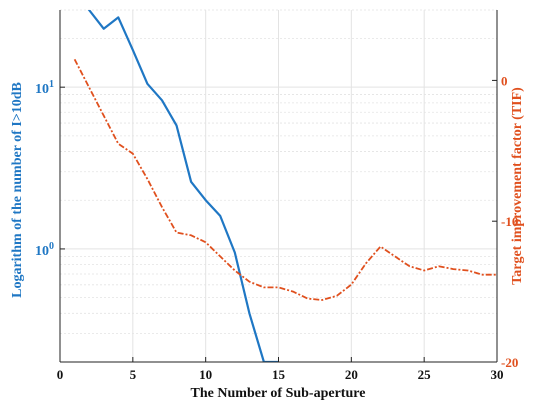 This screenshot has height=407, width=544. Describe the element at coordinates (517, 186) in the screenshot. I see `right-y-axis-label: Target improvement factor (TIF)` at that location.